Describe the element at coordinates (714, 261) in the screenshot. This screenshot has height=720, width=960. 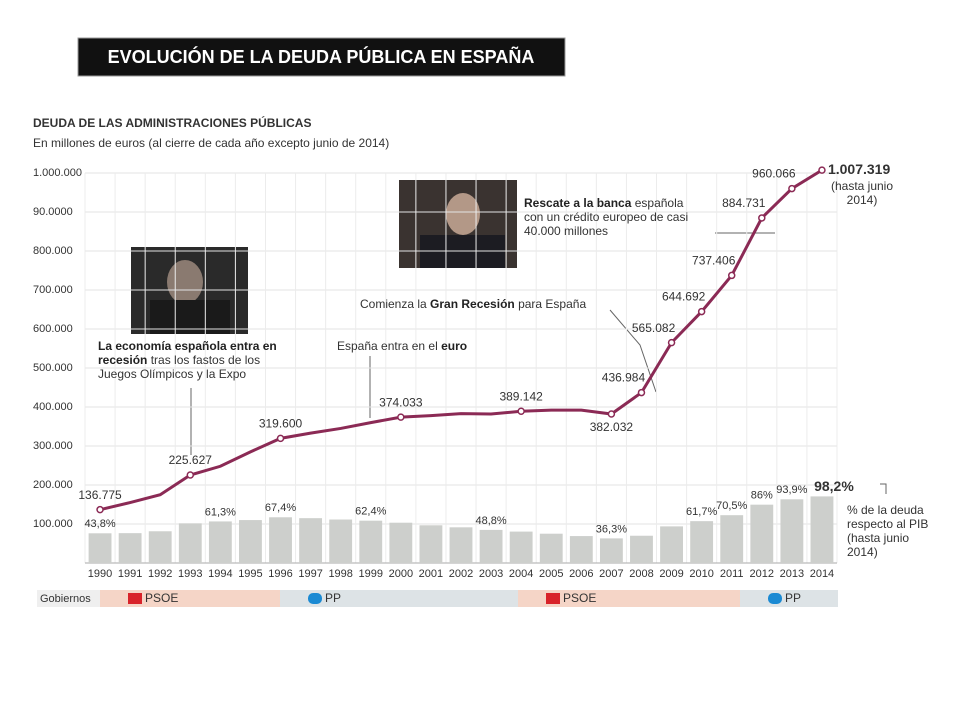
I see `point-value-label: 737.406` at that location.